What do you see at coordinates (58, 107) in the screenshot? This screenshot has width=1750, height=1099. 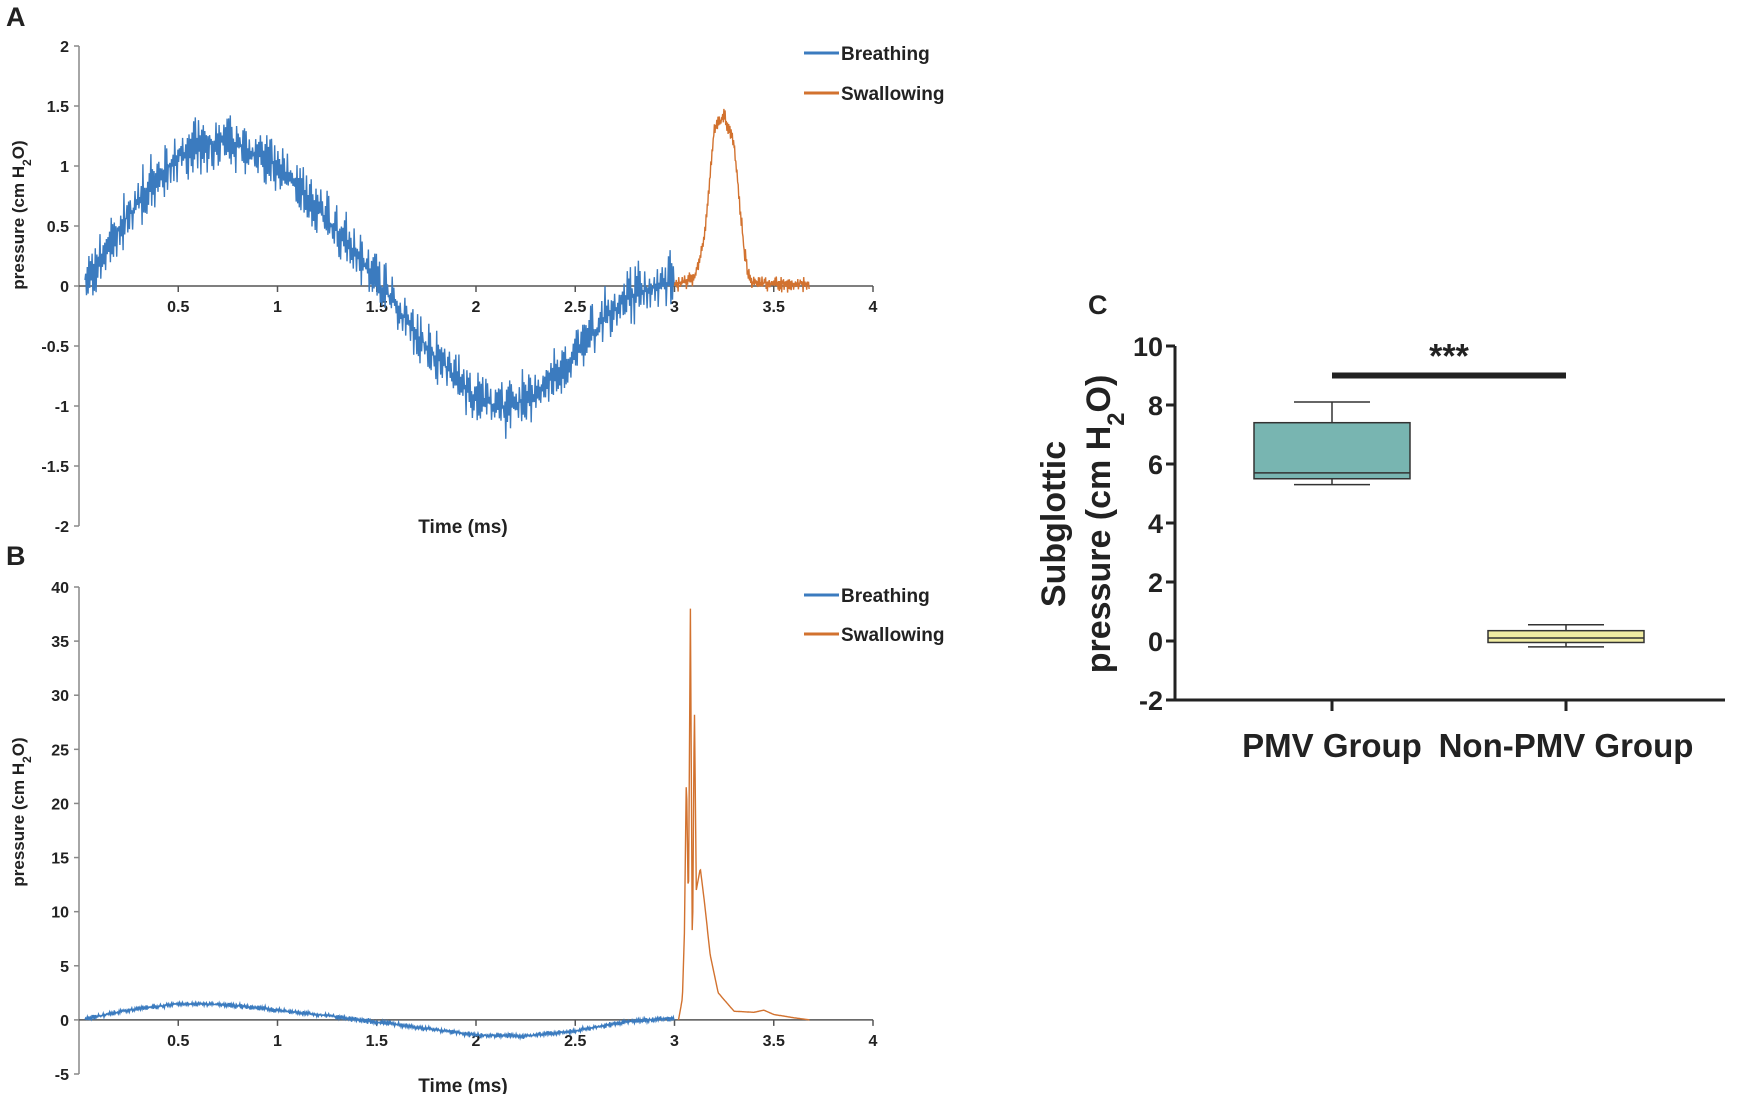 I see `y-tick-label: 1.5` at bounding box center [58, 107].